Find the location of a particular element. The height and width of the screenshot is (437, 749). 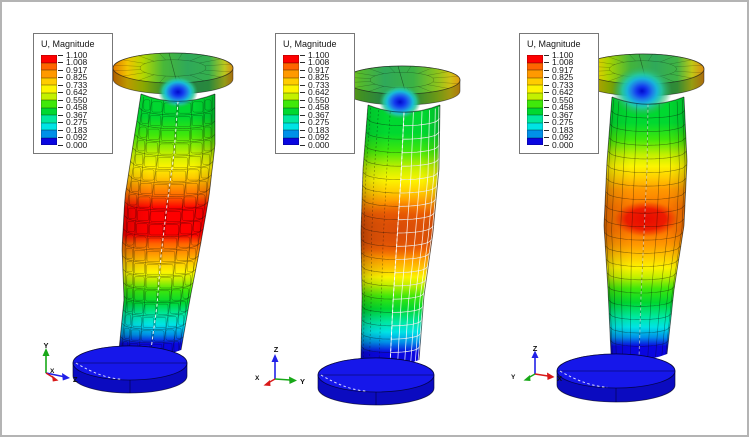

legend-tick-value: 1.008 is located at coordinates (319, 62).